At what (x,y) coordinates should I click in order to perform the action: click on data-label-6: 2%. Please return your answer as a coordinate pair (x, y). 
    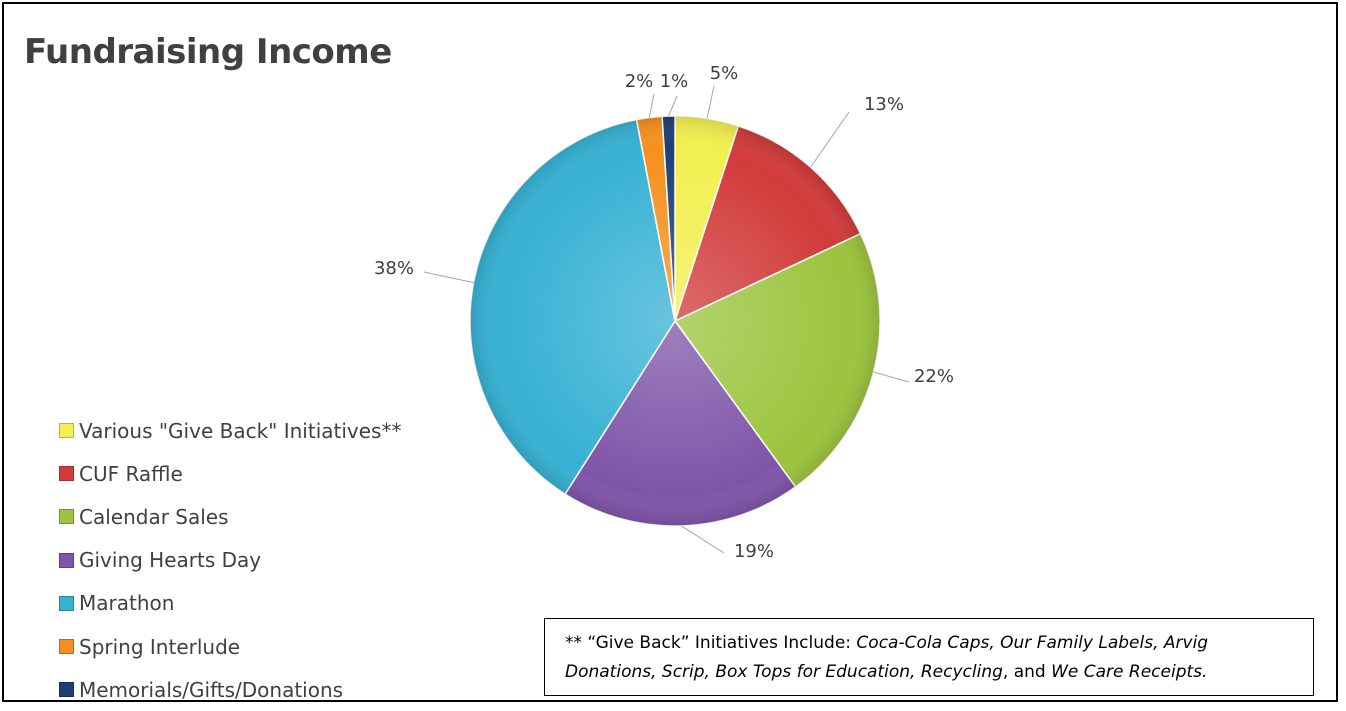
    Looking at the image, I should click on (639, 81).